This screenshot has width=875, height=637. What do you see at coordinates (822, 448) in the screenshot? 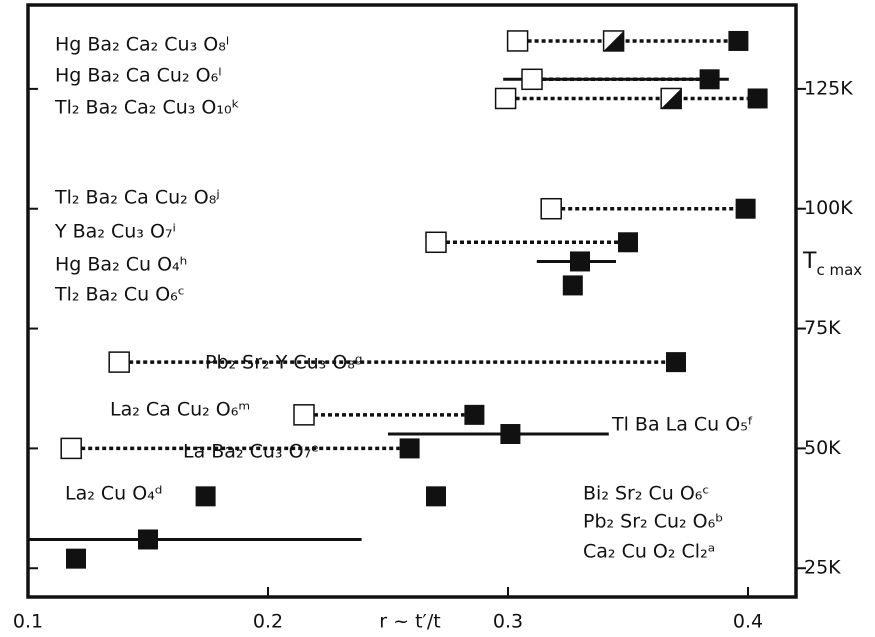
I see `y-tick-label: 50K` at bounding box center [822, 448].